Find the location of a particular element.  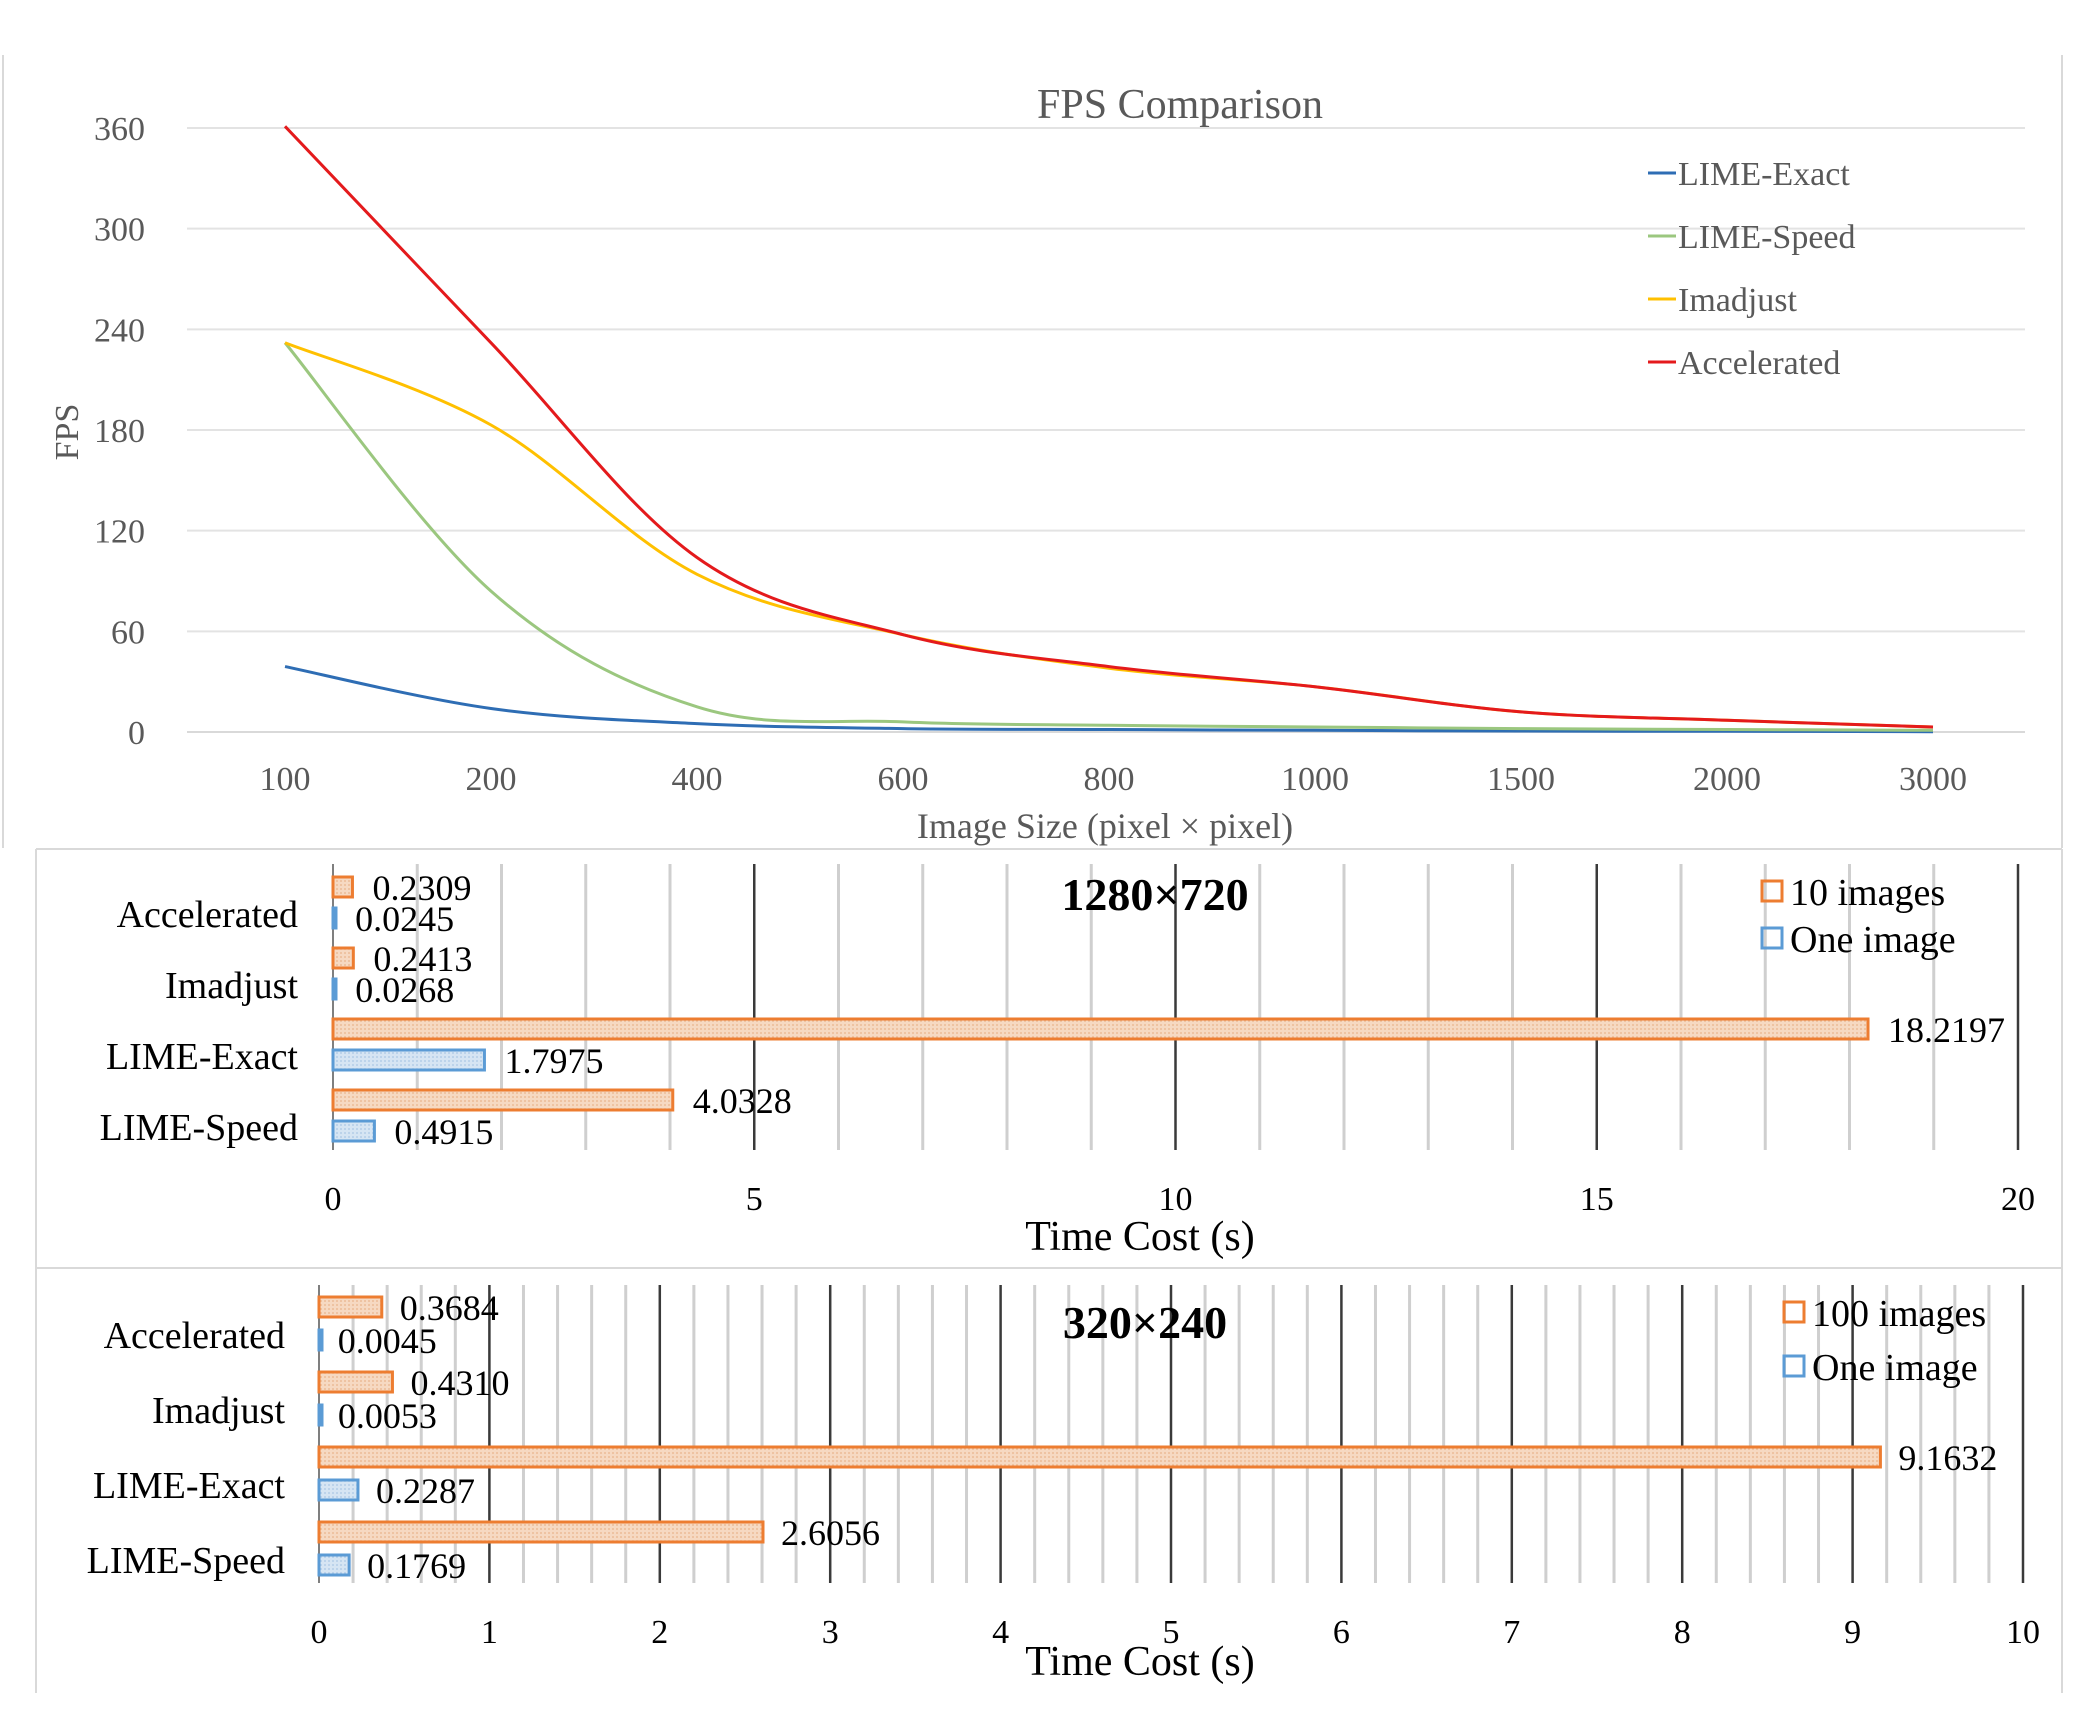

bar-chart-1-title: 1280×720 is located at coordinates (1154, 894).